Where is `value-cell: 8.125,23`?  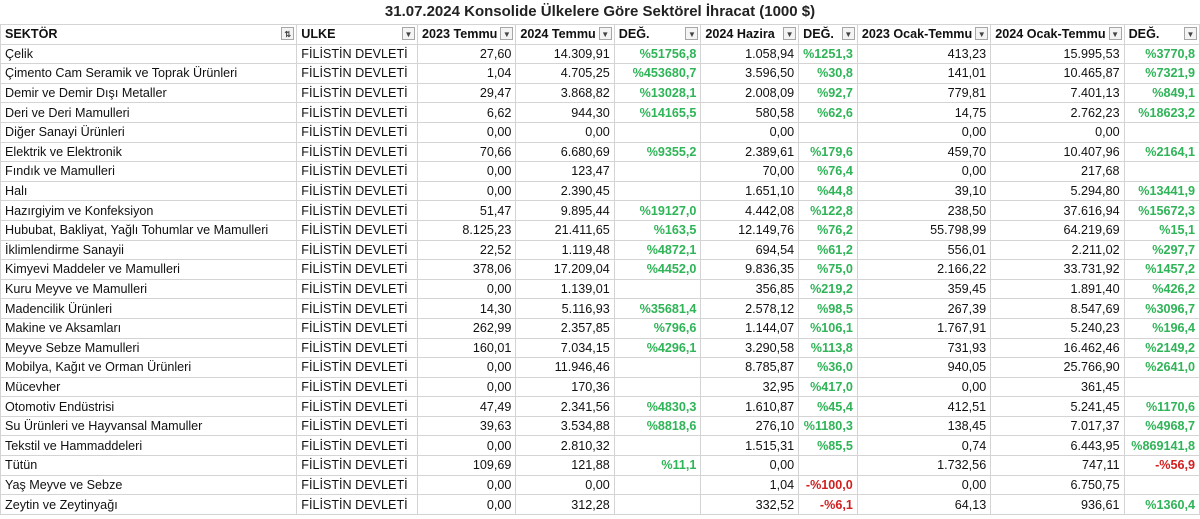
value-cell: 8.125,23 is located at coordinates (466, 230).